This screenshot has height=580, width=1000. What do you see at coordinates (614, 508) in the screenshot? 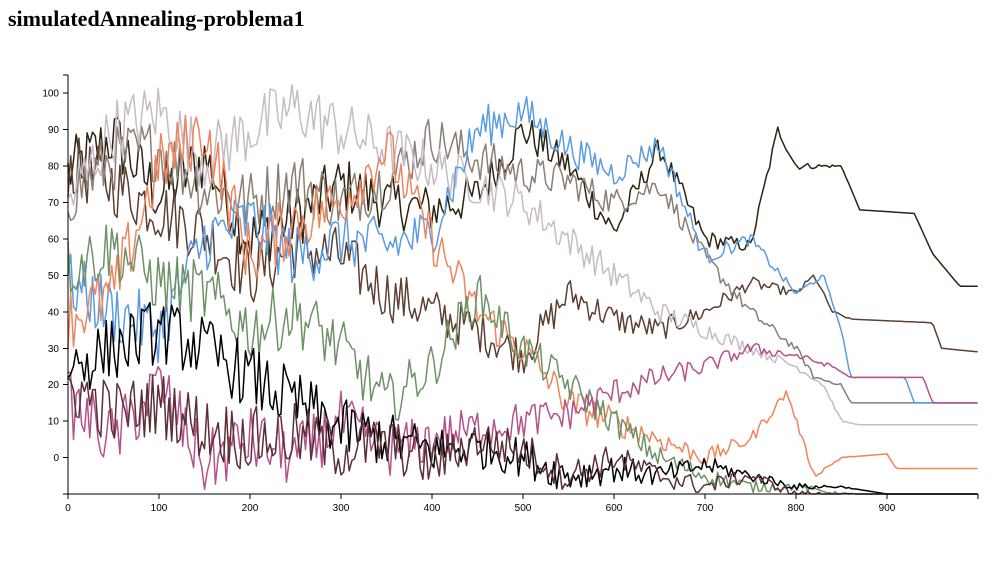
I see `x-tick-label: 600` at bounding box center [614, 508].